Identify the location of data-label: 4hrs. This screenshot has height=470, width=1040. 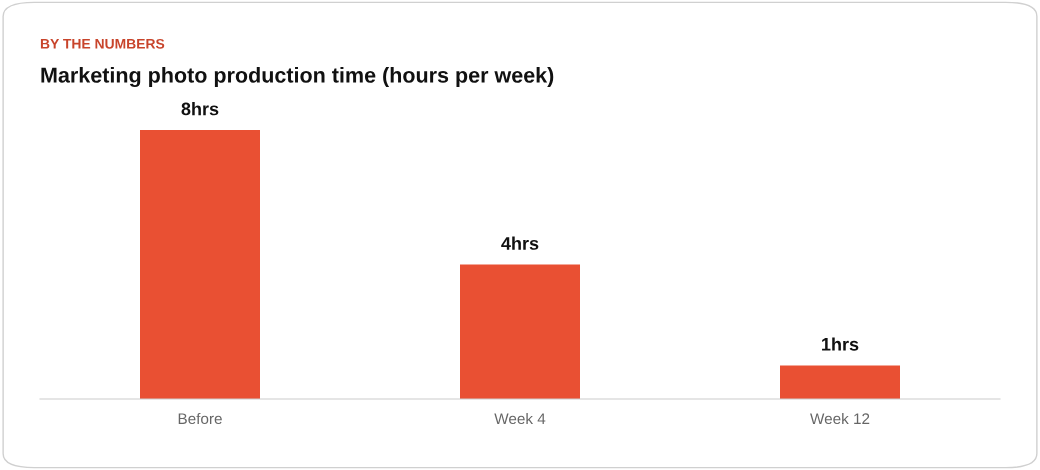
(520, 243).